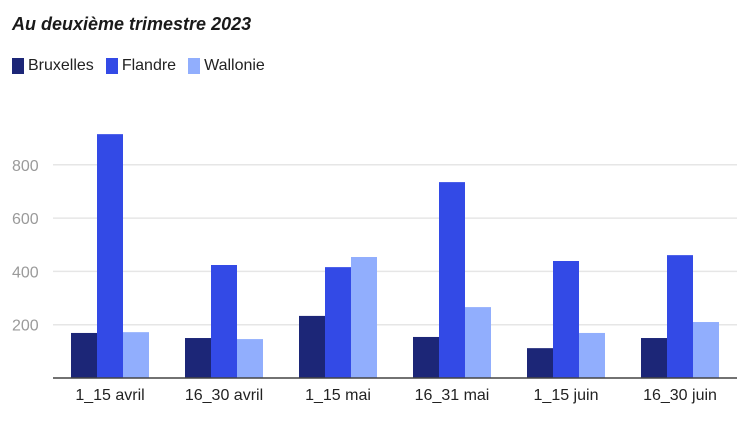 The height and width of the screenshot is (421, 749). I want to click on legend-item-wallonie: Wallonie, so click(226, 66).